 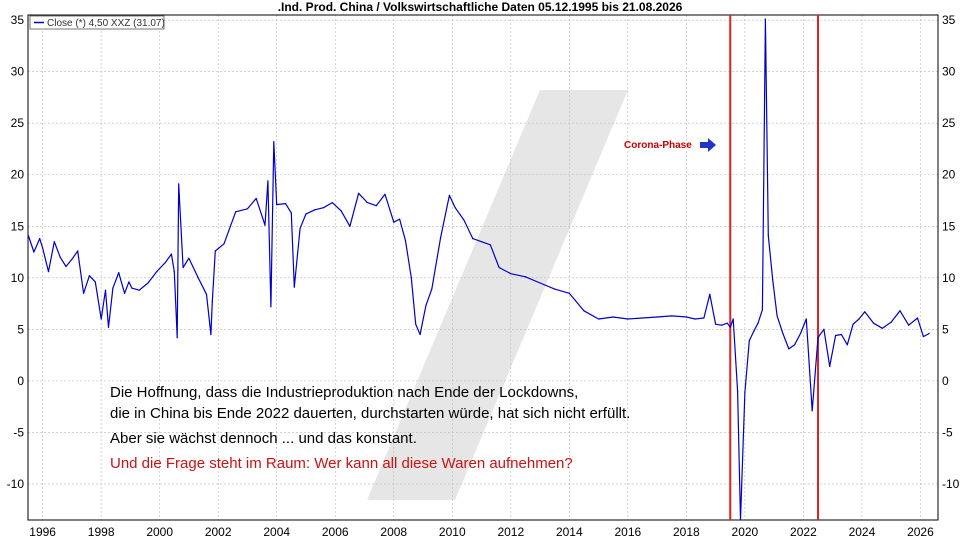 I want to click on y-tick-label: 35, so click(x=18, y=20).